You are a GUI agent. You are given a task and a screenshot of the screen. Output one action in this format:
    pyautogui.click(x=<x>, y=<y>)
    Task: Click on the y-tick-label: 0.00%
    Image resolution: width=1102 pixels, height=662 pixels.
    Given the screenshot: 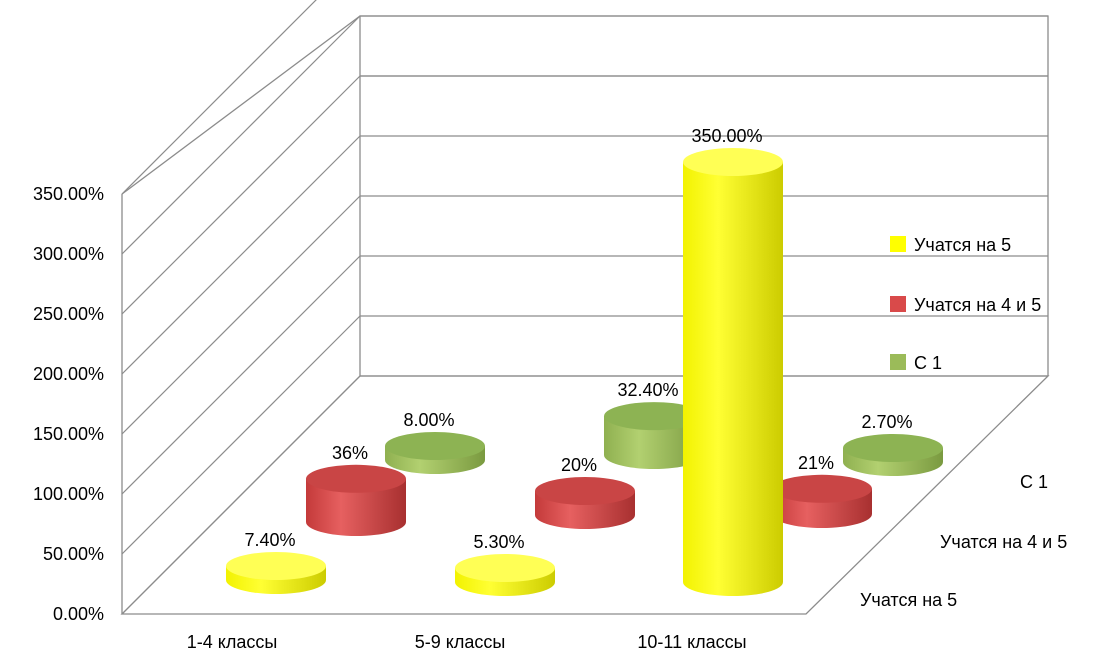 What is the action you would take?
    pyautogui.click(x=78, y=614)
    